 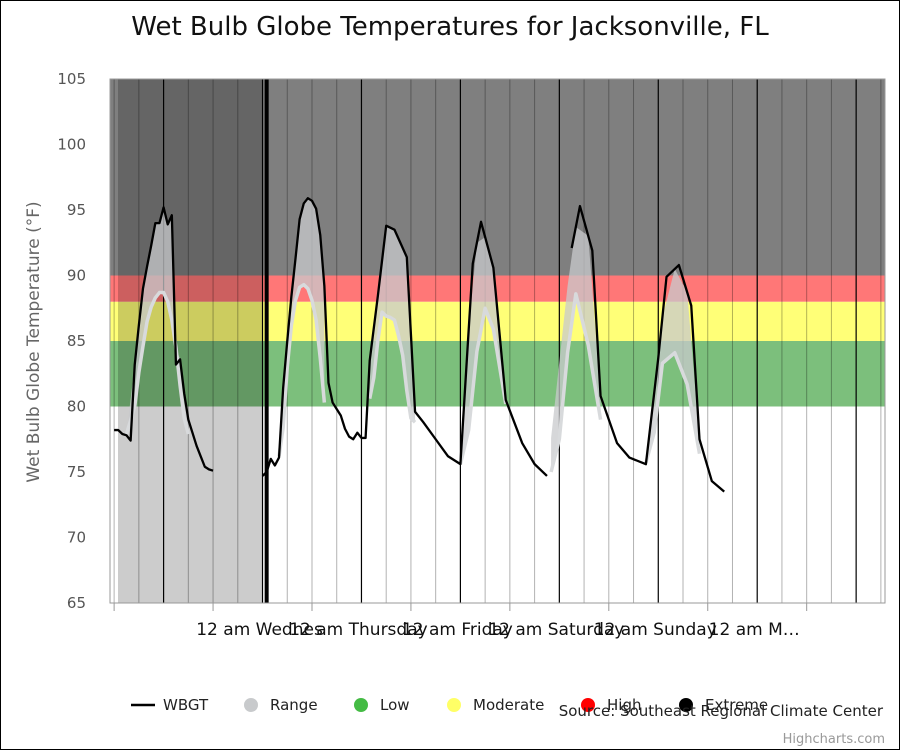 I want to click on band-high, so click(x=497, y=288).